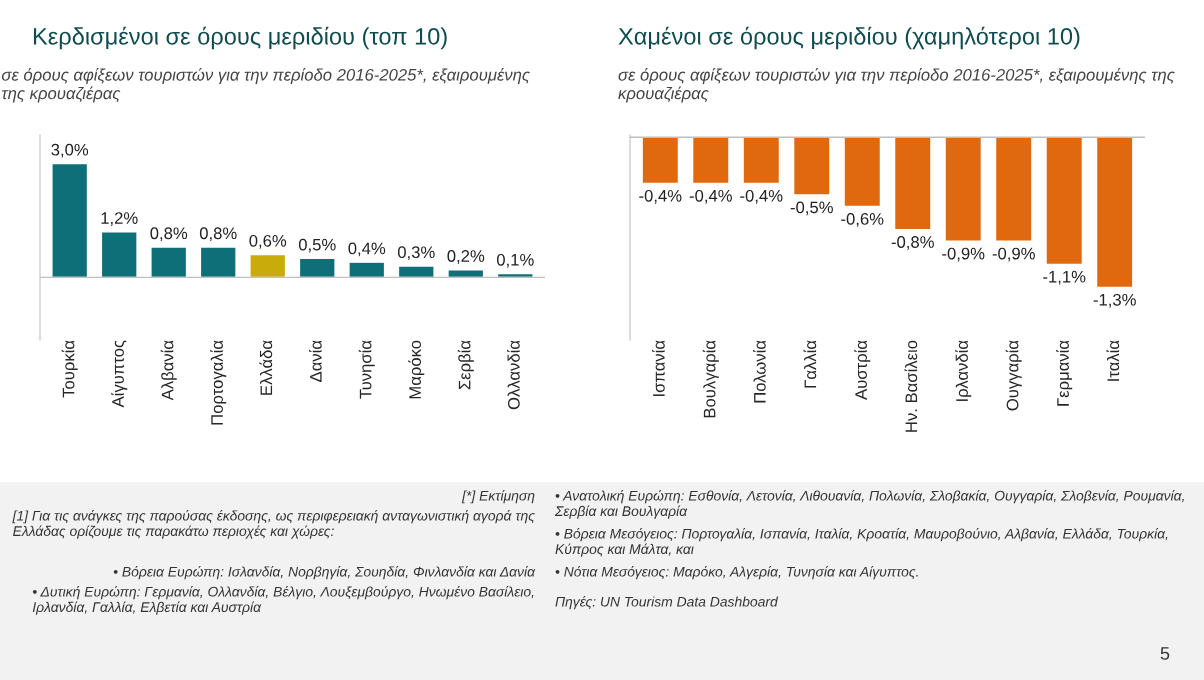 Image resolution: width=1204 pixels, height=680 pixels. What do you see at coordinates (465, 365) in the screenshot?
I see `x-tick-label: Σερβία` at bounding box center [465, 365].